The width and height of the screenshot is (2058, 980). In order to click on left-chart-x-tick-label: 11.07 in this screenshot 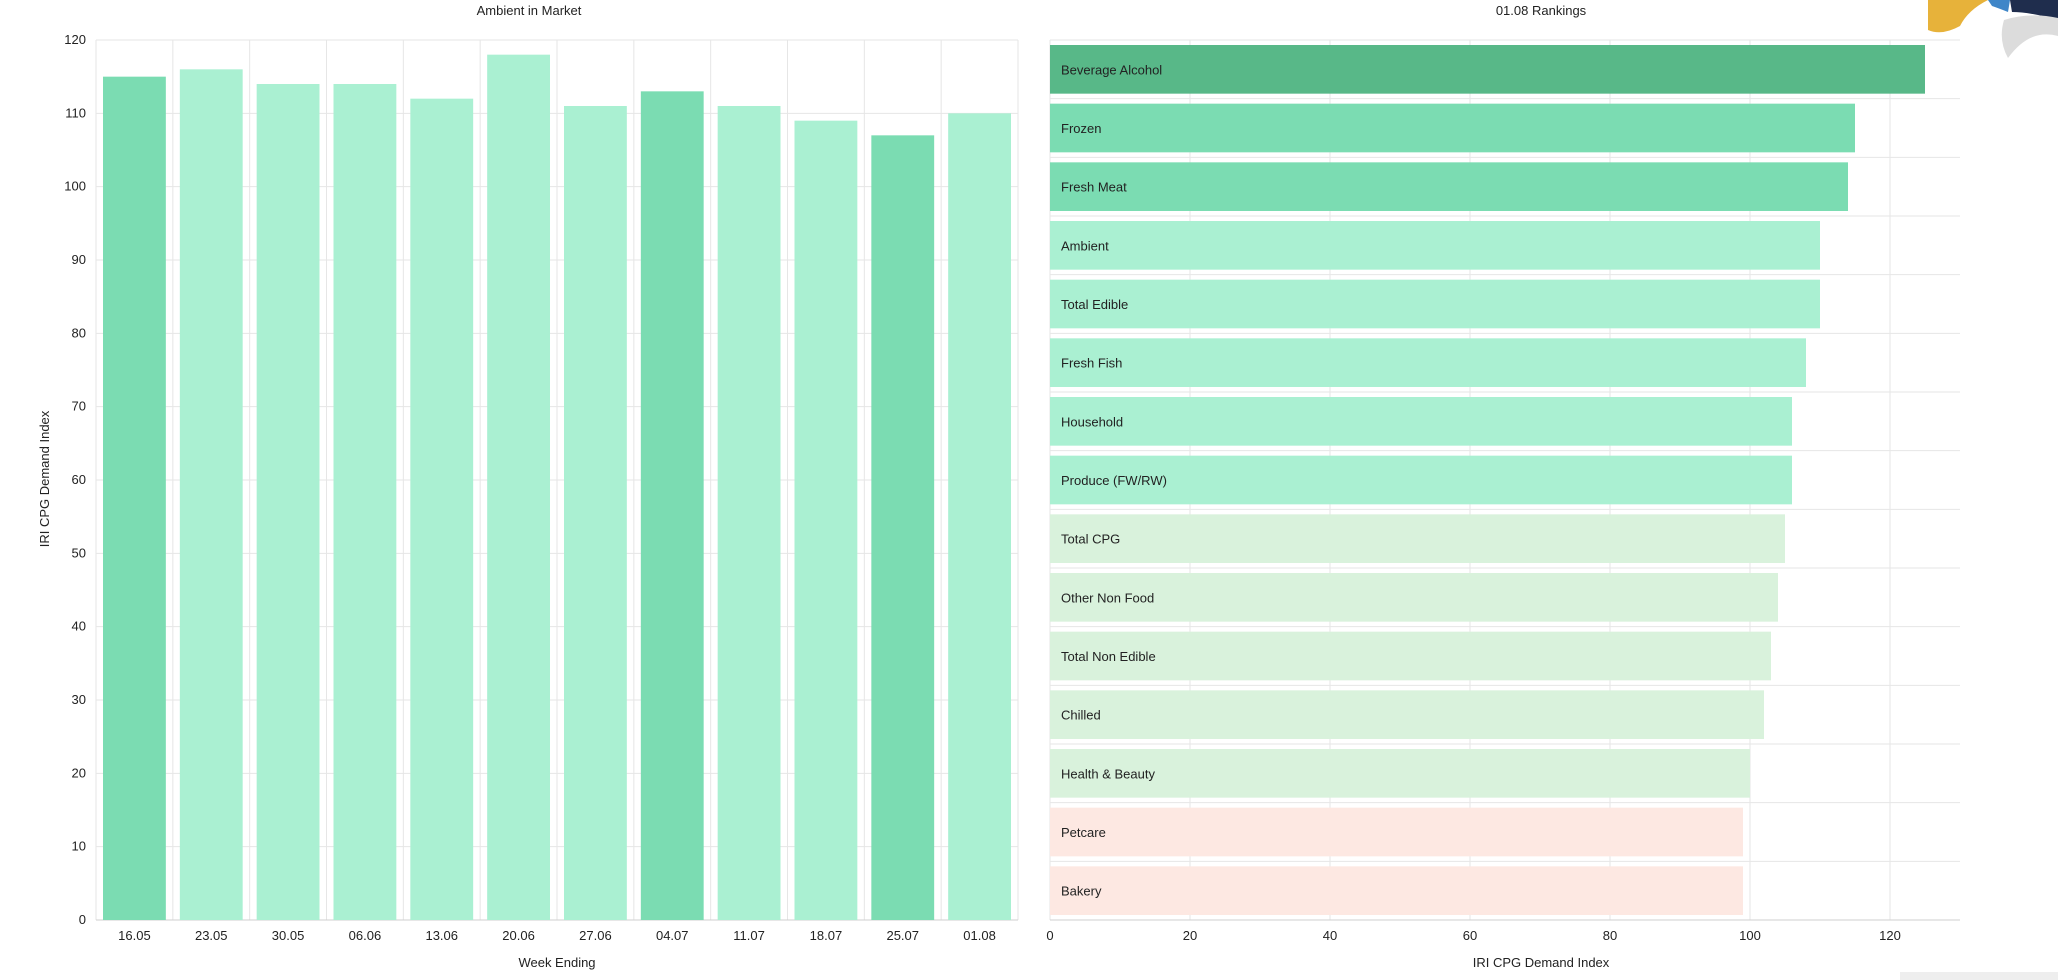, I will do `click(749, 935)`.